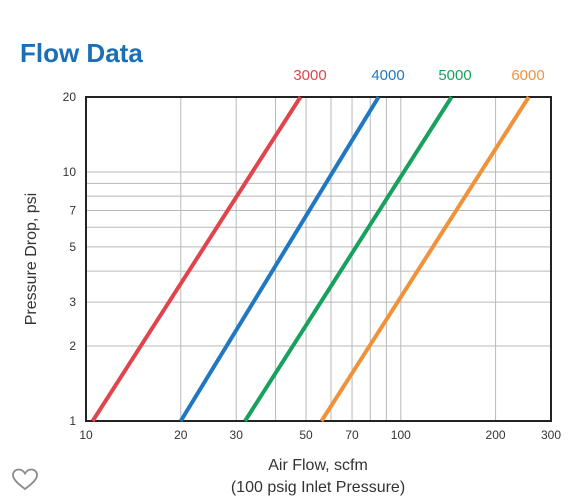  I want to click on x-tick-label: 70, so click(352, 435).